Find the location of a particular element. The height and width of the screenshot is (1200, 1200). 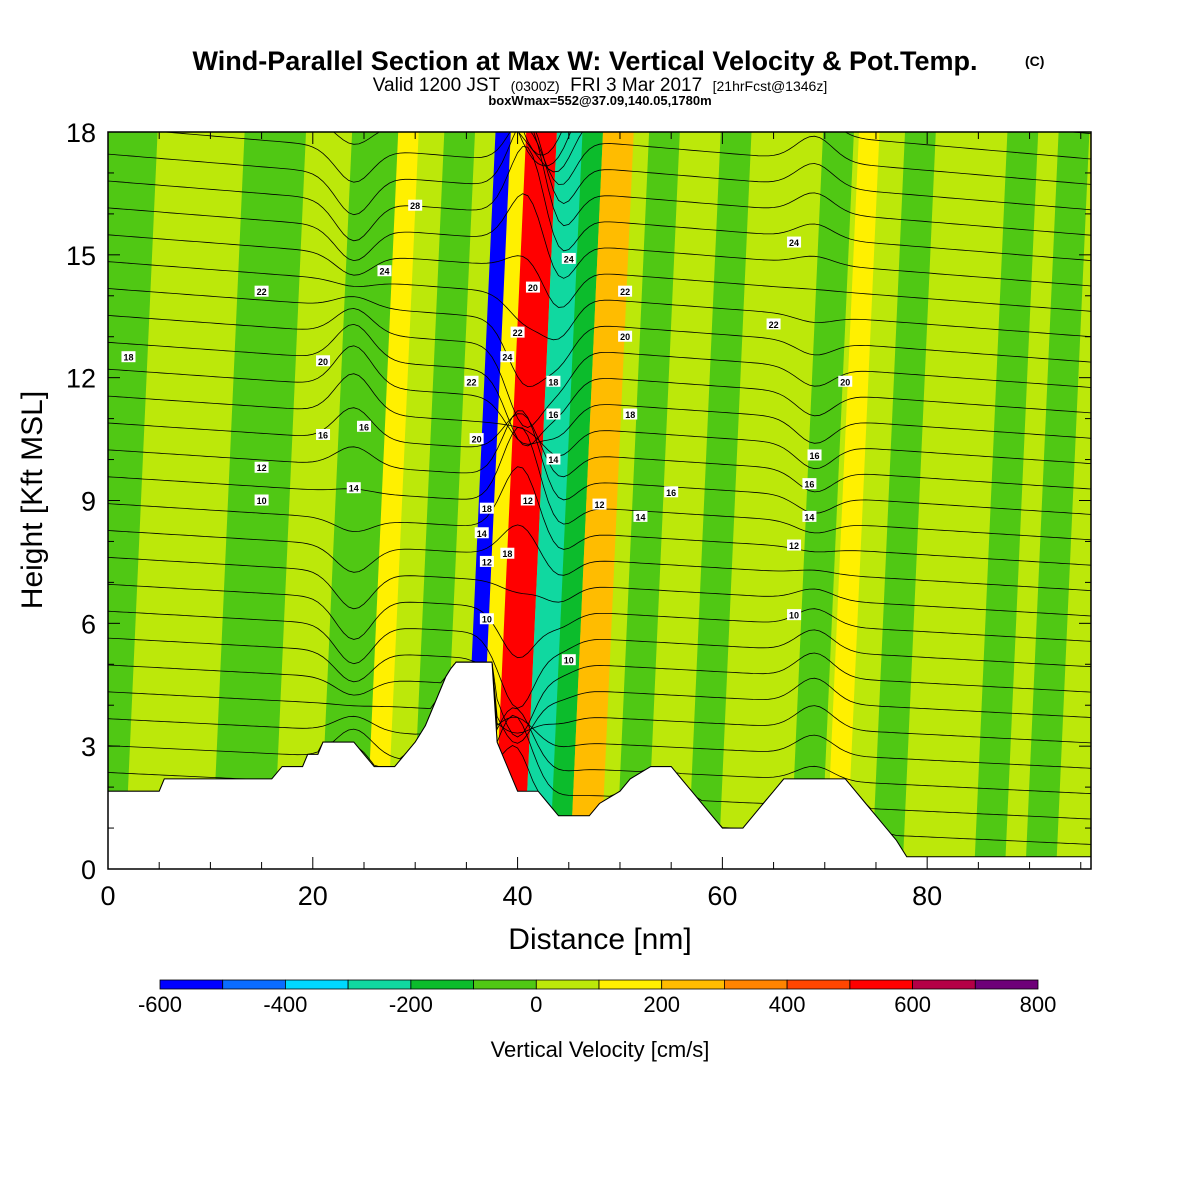

colorbar-label: Vertical Velocity [cm/s] is located at coordinates (600, 1049).